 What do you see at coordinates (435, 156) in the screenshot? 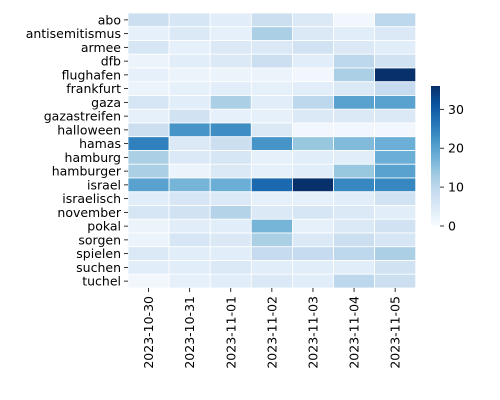
I see `colorbar-gradient` at bounding box center [435, 156].